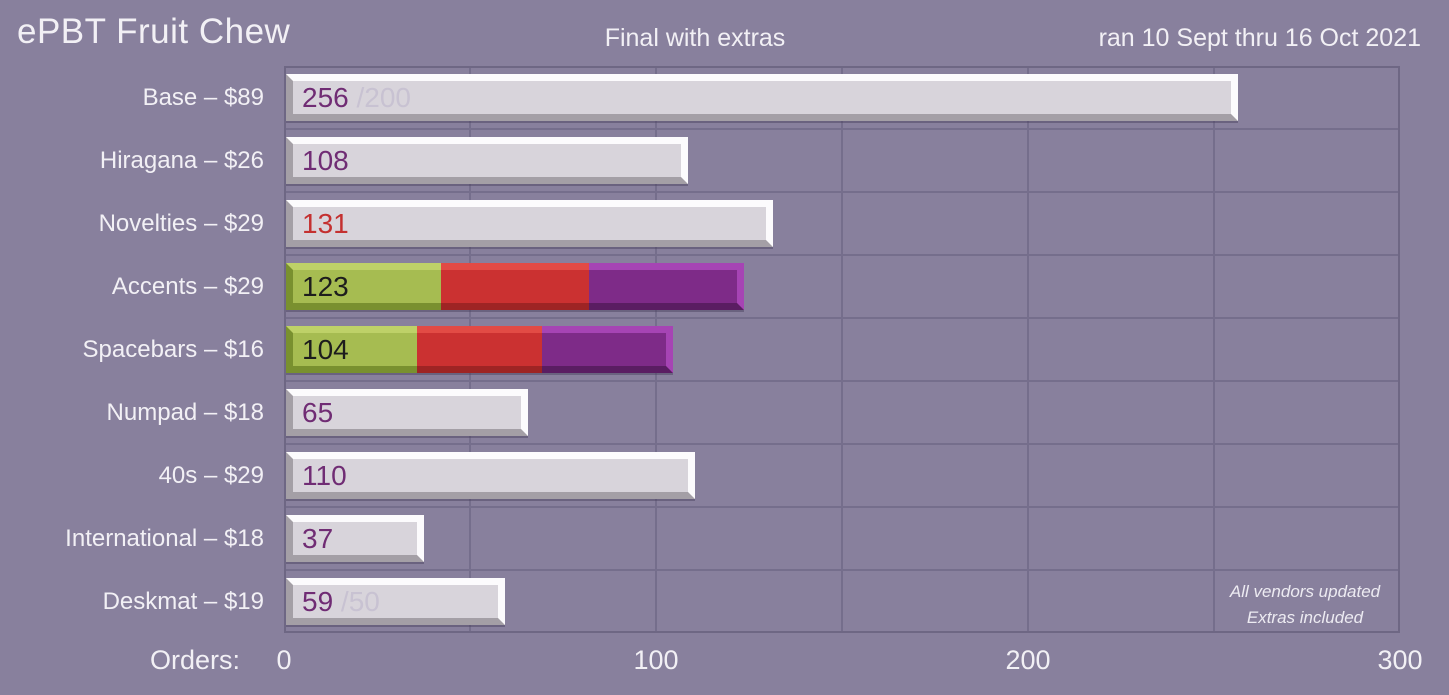 The width and height of the screenshot is (1449, 695). I want to click on footnote: All vendors updated Extras included, so click(1305, 605).